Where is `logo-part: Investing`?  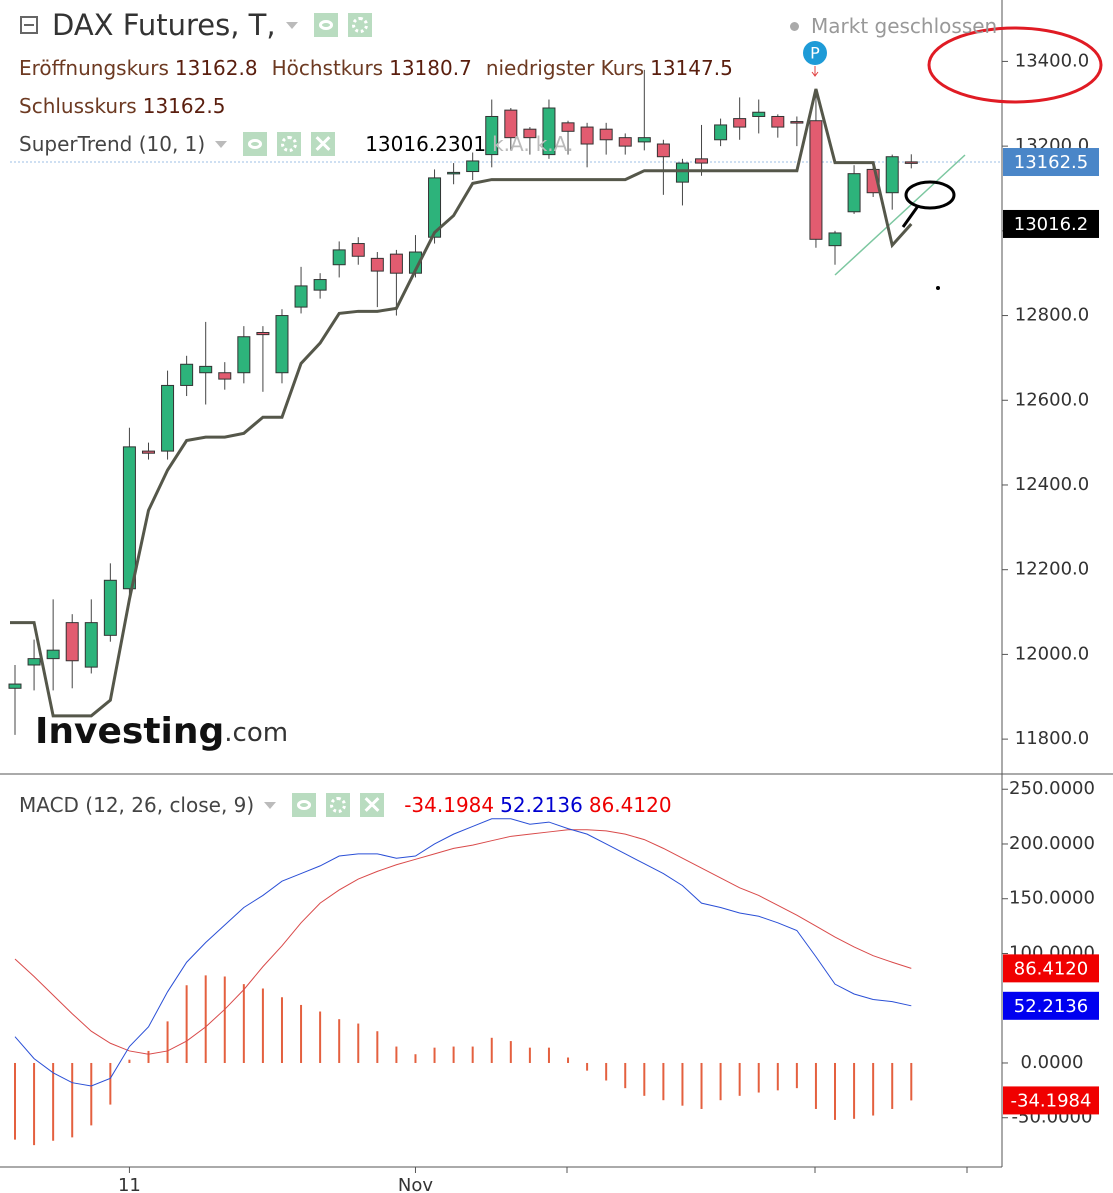 logo-part: Investing is located at coordinates (129, 731).